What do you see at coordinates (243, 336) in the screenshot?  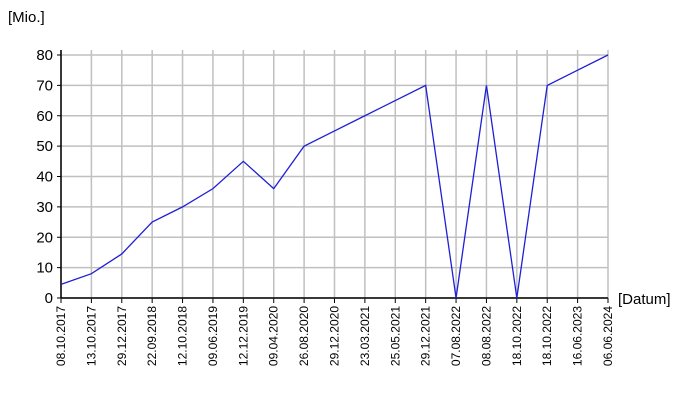 I see `x-tick-label: 12.12.2019` at bounding box center [243, 336].